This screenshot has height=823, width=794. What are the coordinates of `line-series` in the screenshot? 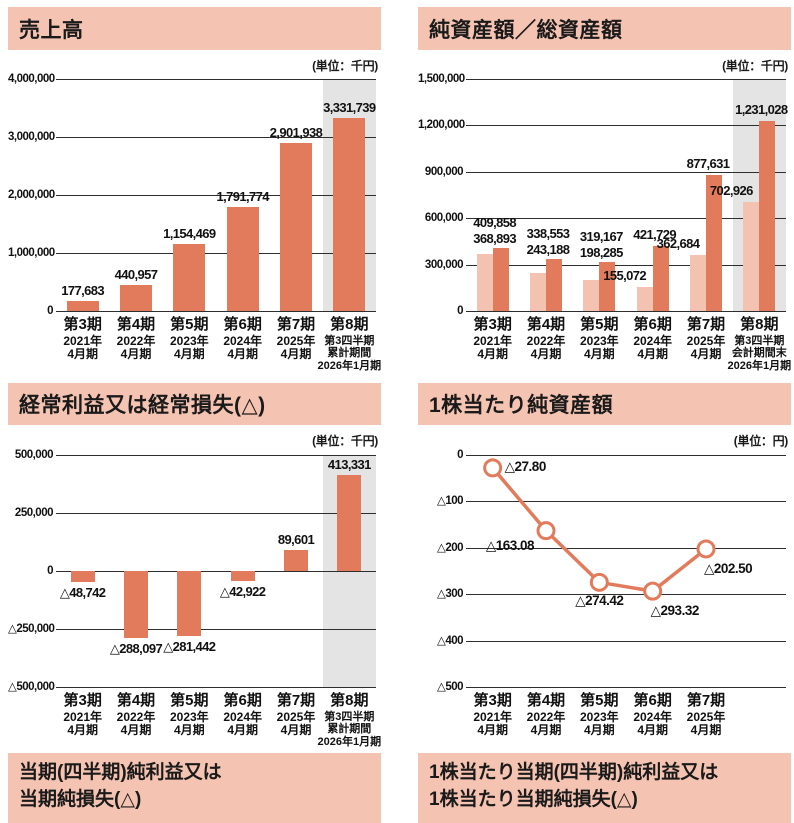 It's located at (599, 529).